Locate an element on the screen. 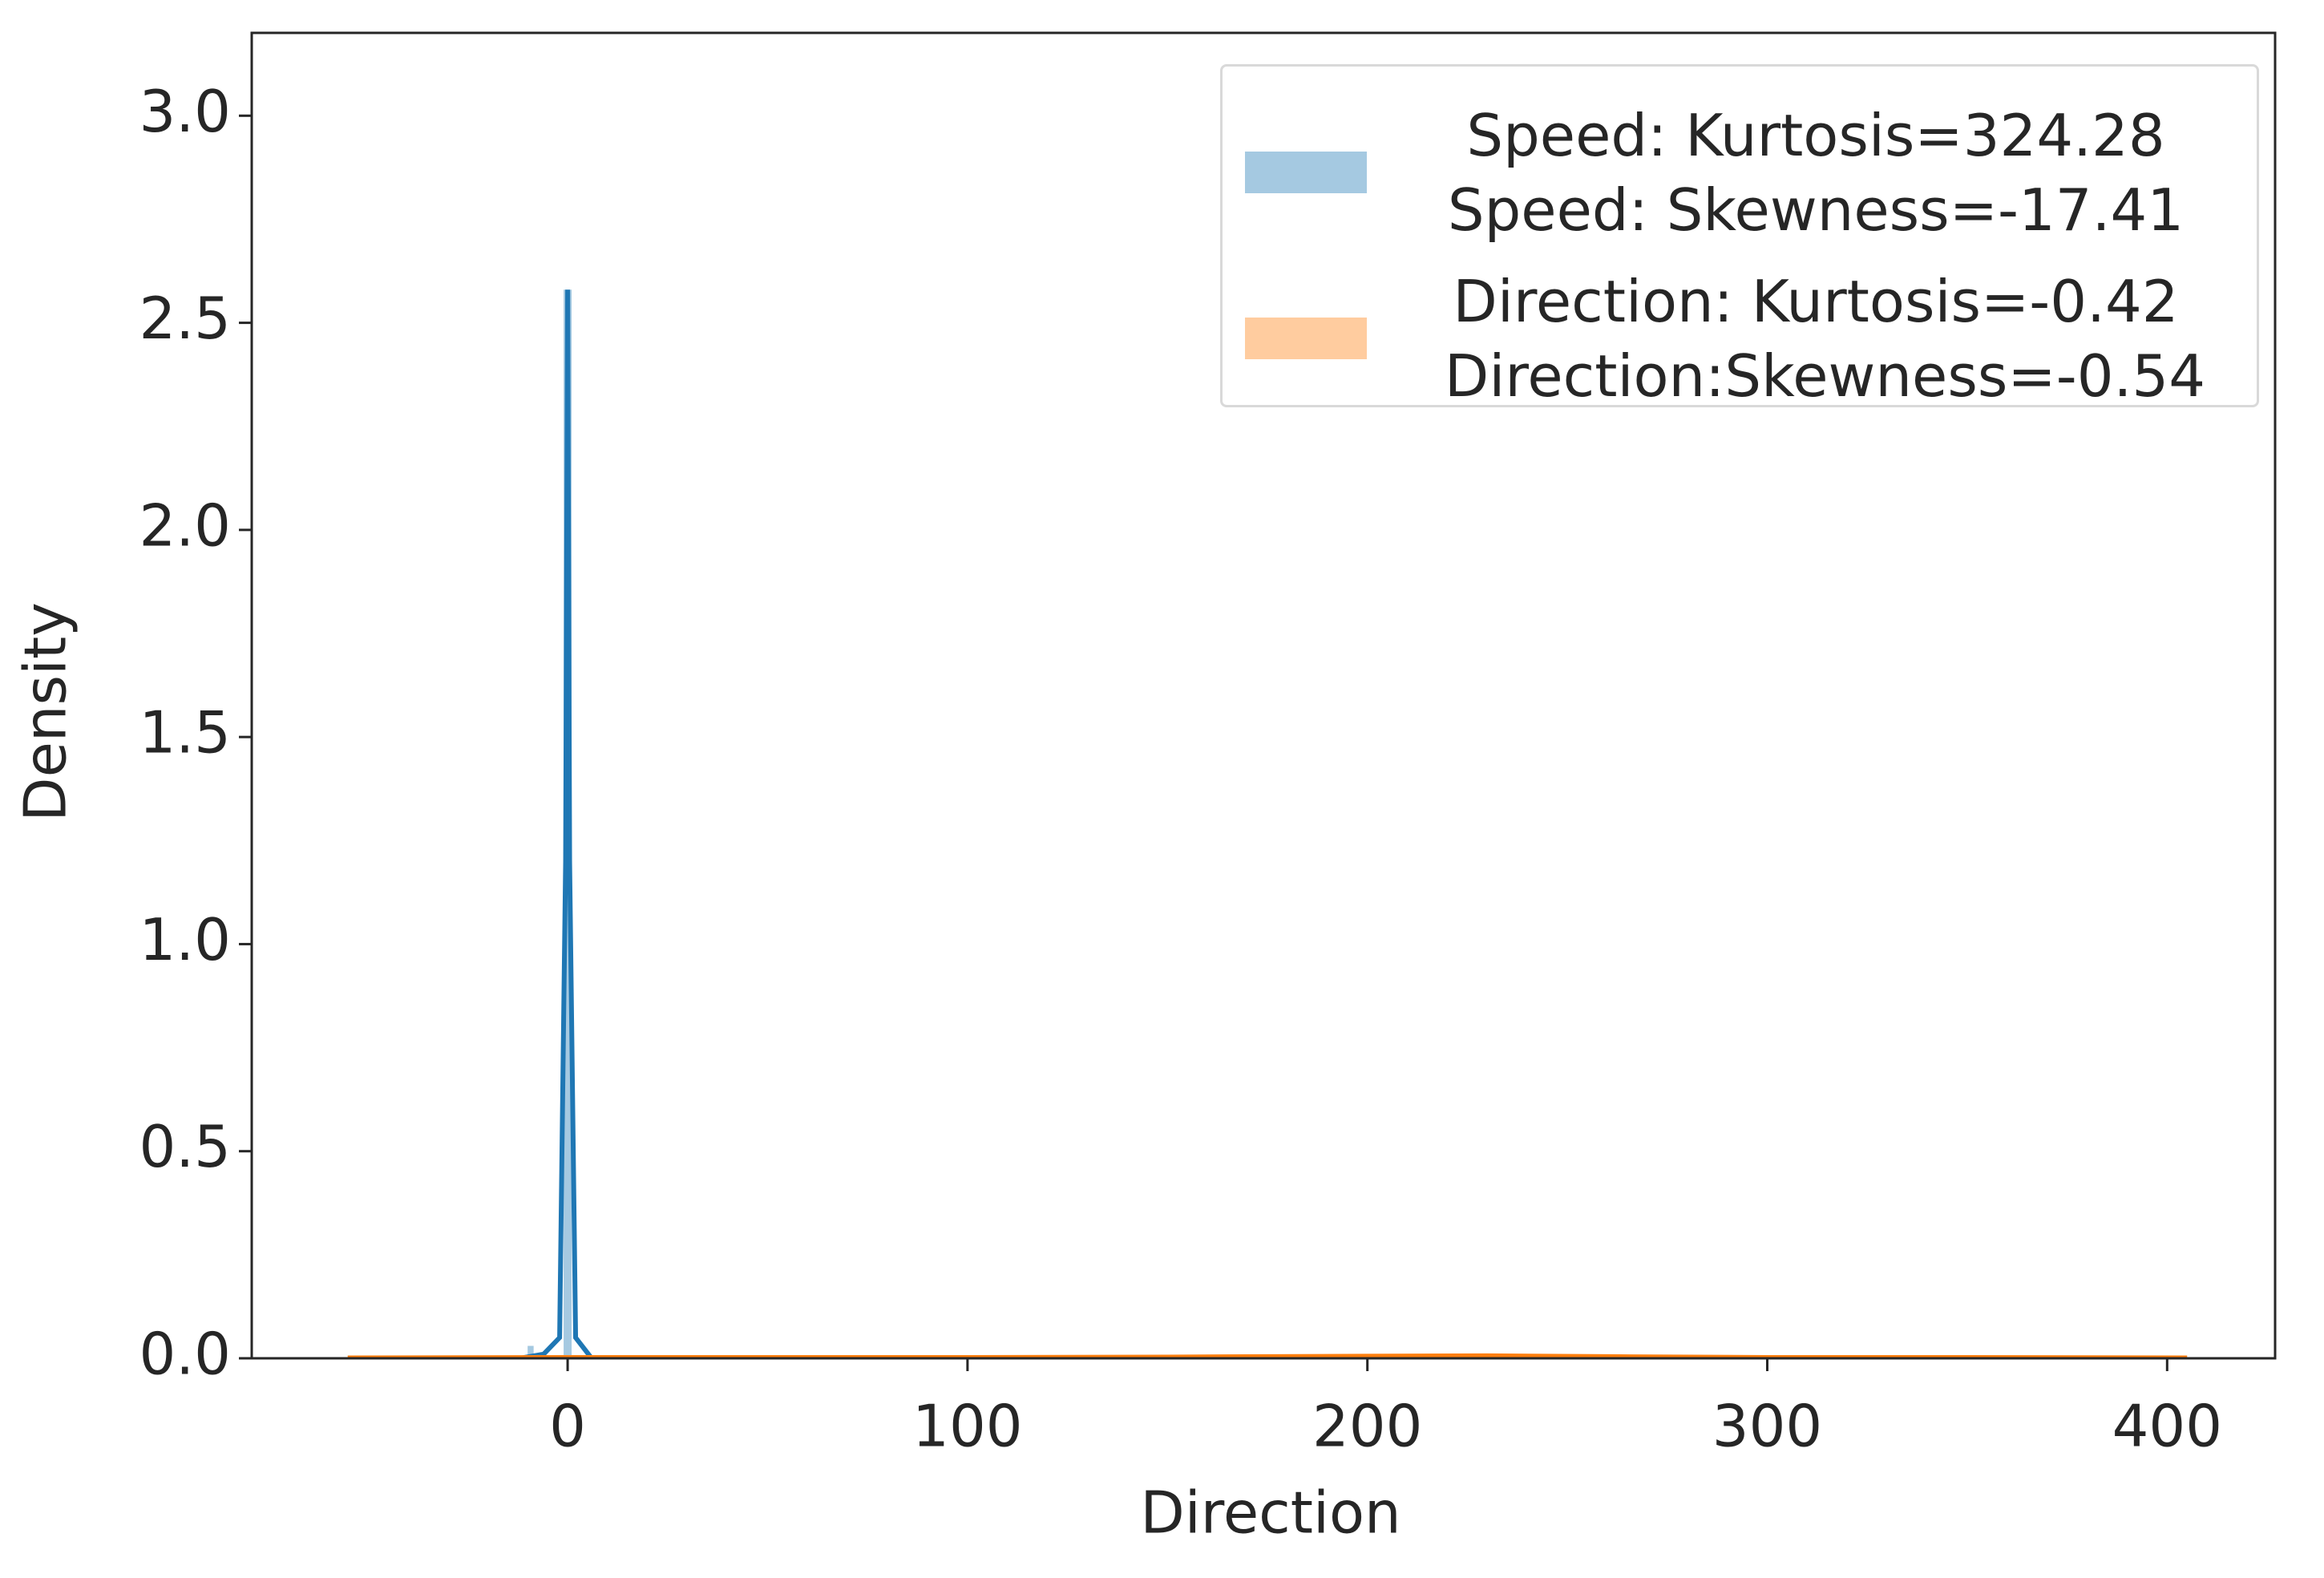 The height and width of the screenshot is (1578, 2324). y-tick-label: 1.5 is located at coordinates (185, 733).